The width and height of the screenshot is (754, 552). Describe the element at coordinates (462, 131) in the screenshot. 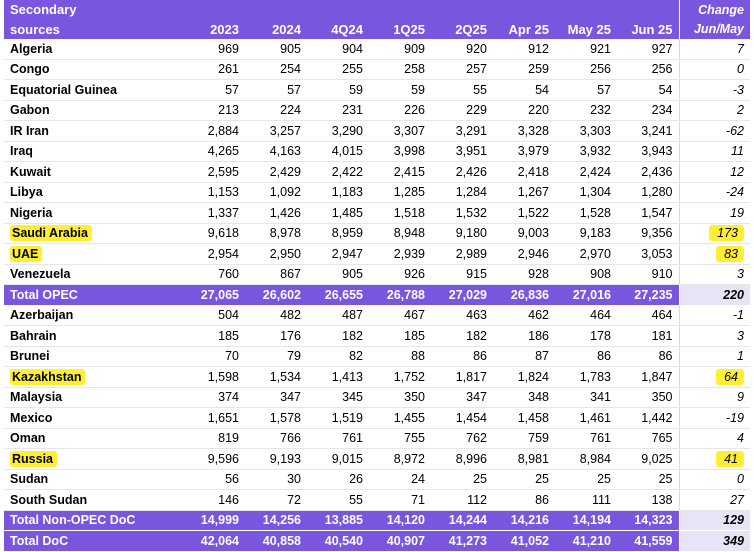

I see `value-cell: 3,291` at that location.